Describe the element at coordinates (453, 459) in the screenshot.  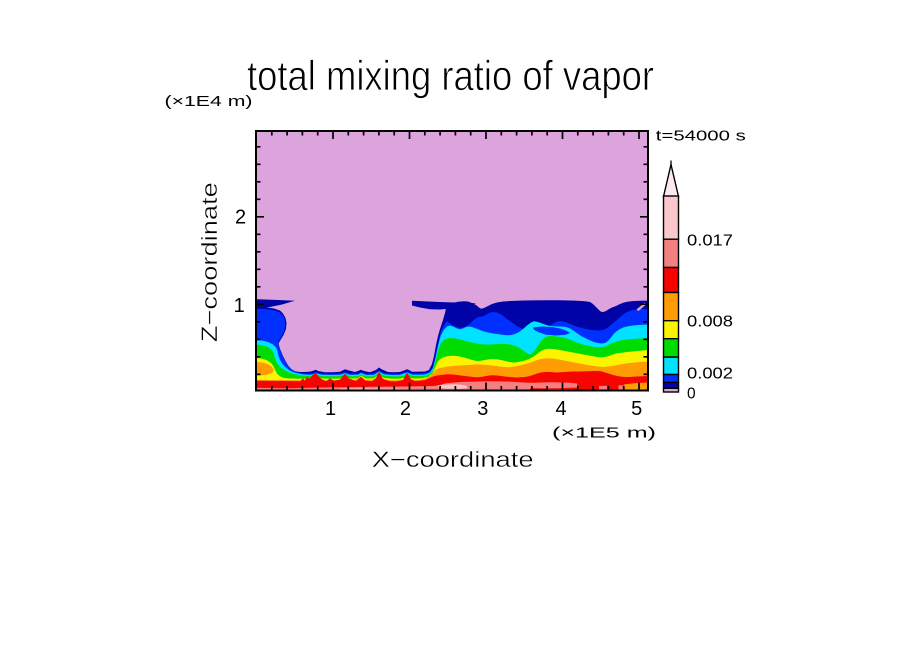
I see `svg-text: X−coordinate` at that location.